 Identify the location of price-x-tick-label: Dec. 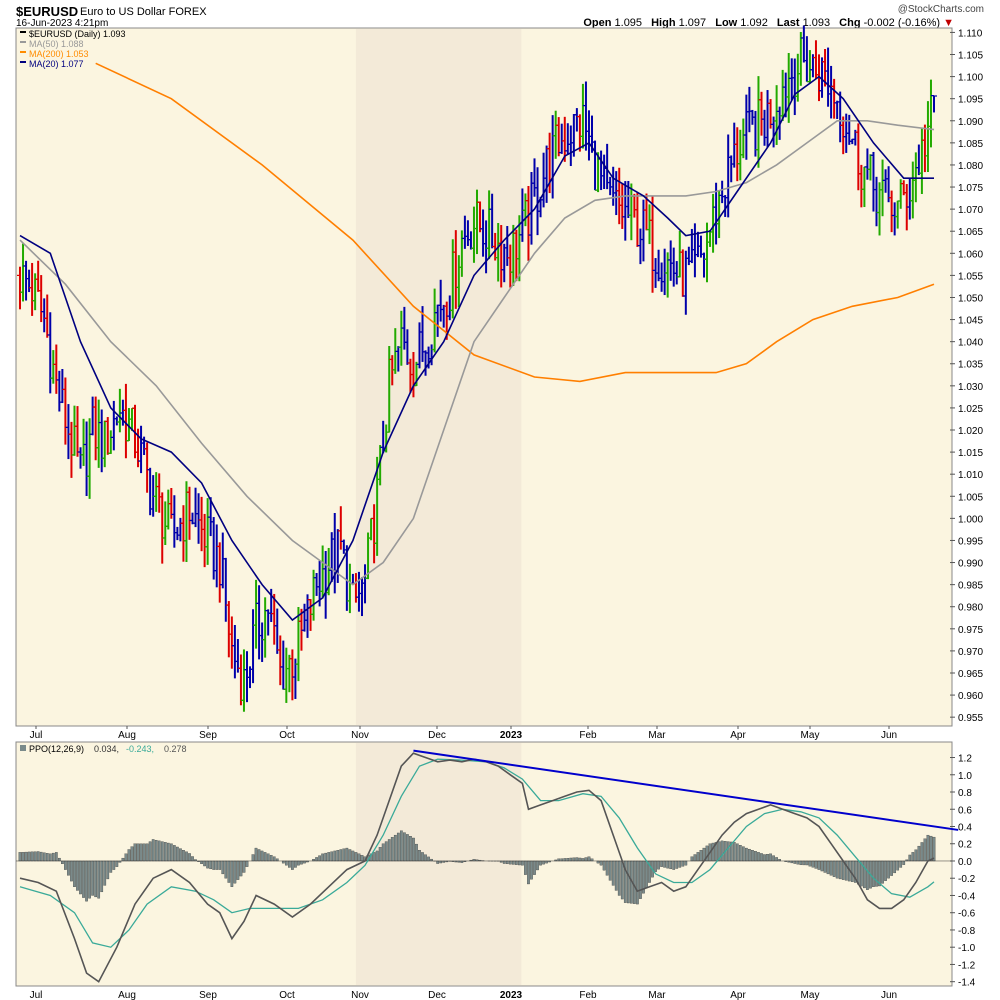
(437, 735).